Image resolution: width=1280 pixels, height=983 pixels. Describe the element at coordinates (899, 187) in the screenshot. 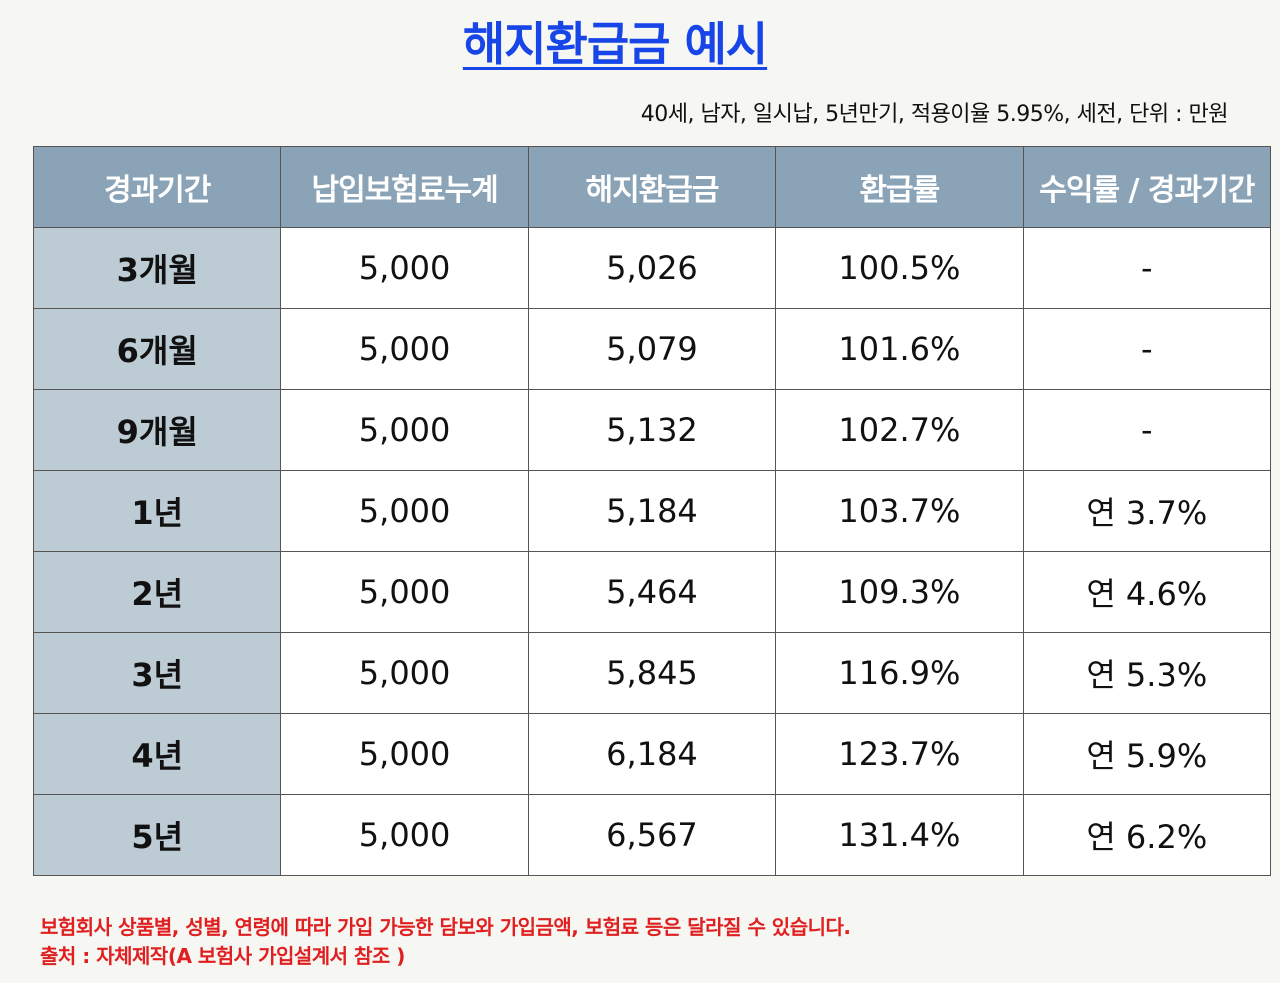

I see `header-refund-rate: 환급률` at that location.